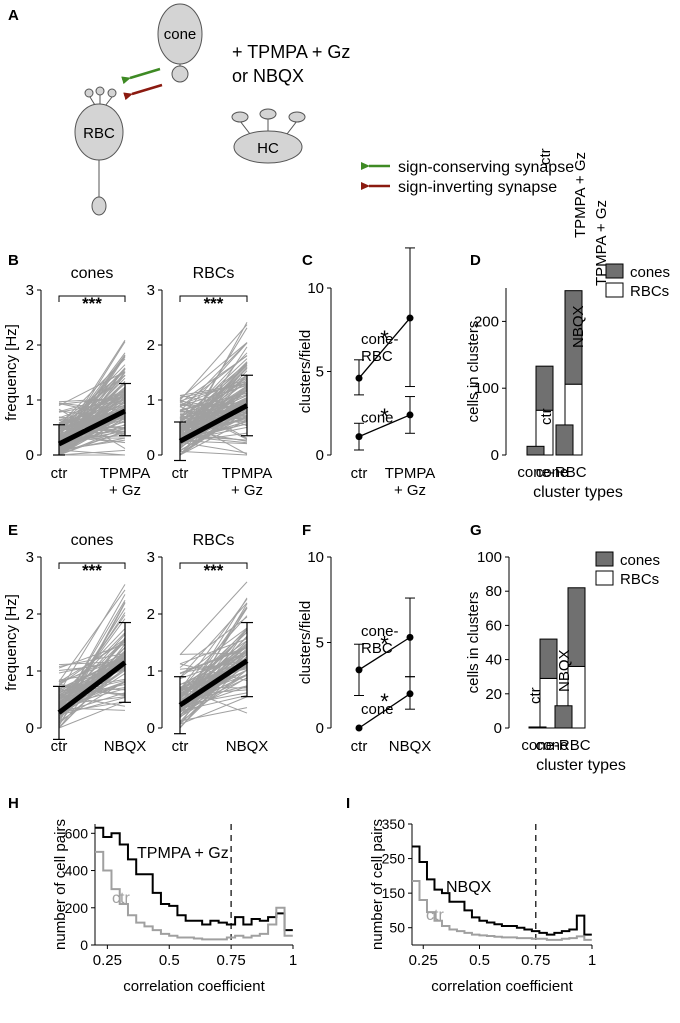  What do you see at coordinates (151, 345) in the screenshot?
I see `y-tick-label: 2` at bounding box center [151, 345].